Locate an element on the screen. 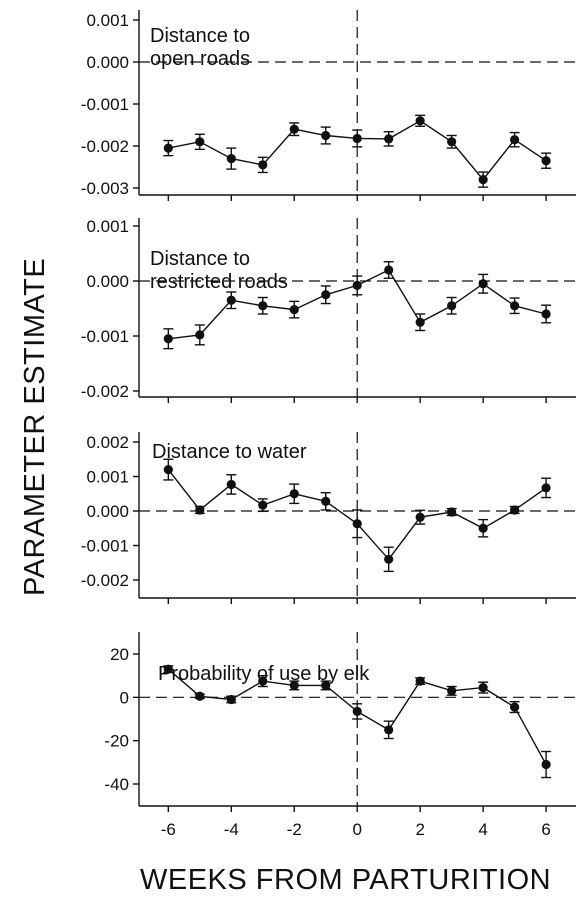  y-tick-label: -0.003 is located at coordinates (105, 188).